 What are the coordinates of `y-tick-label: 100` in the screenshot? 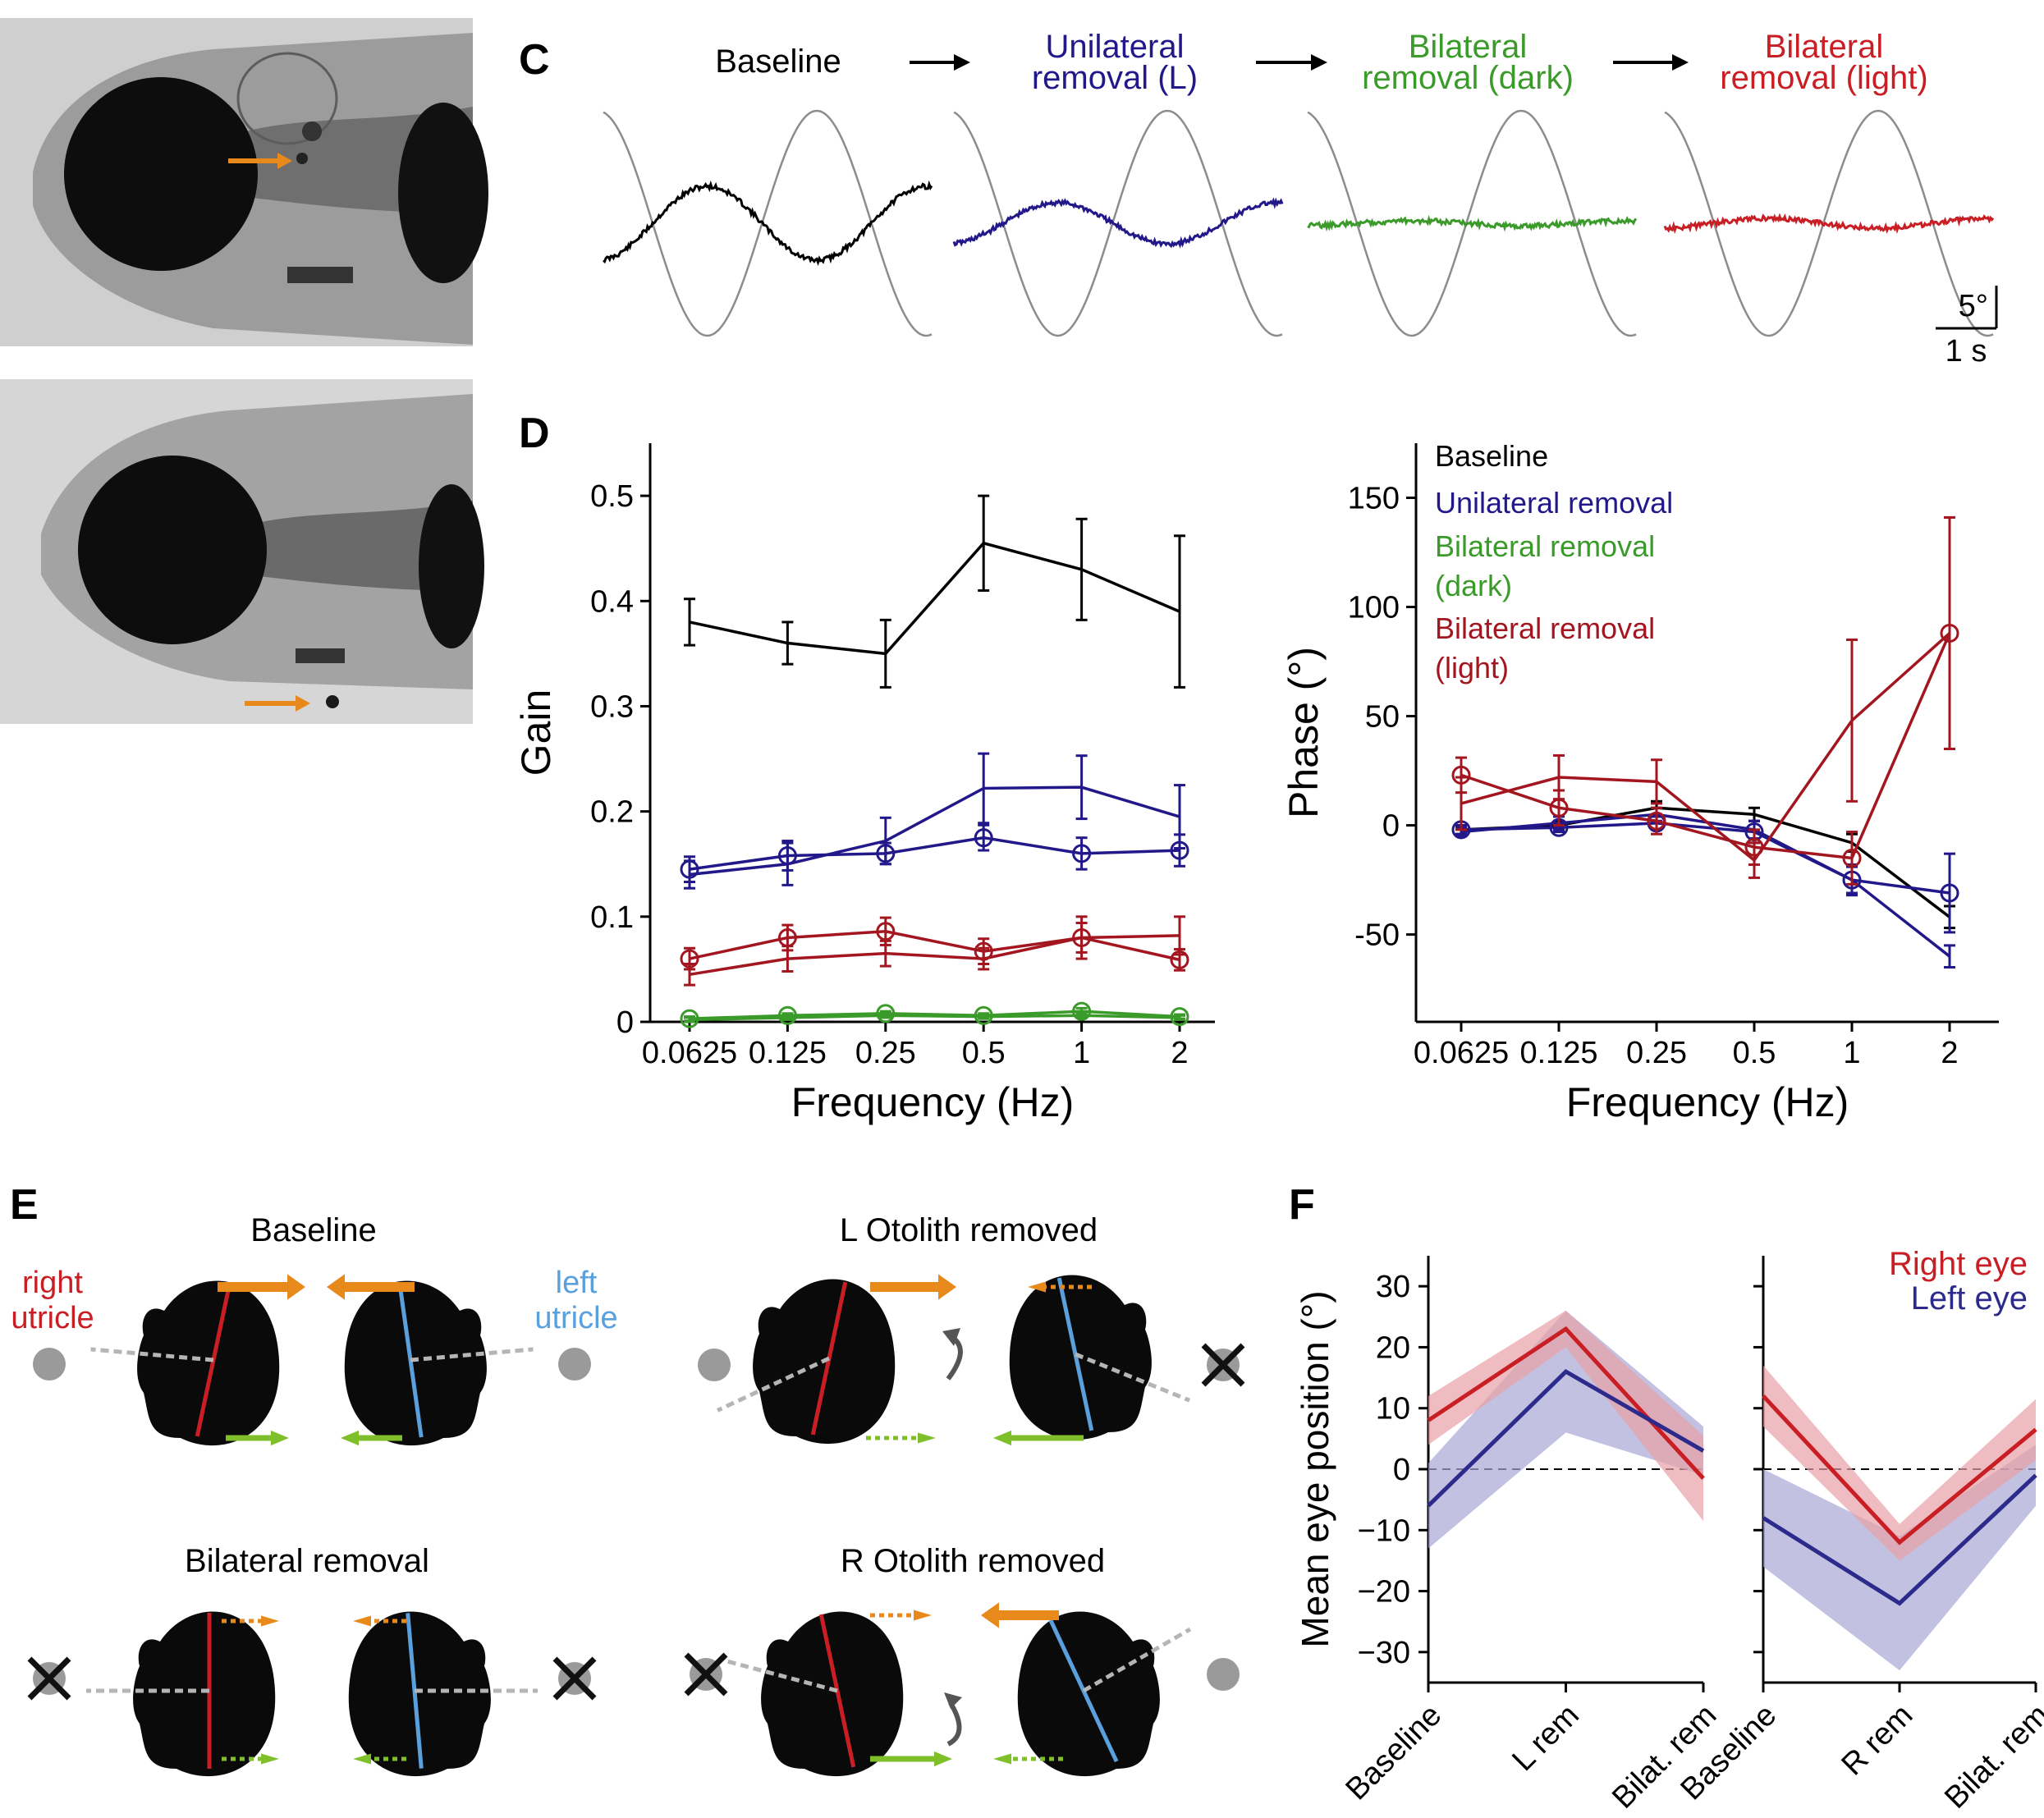 It's located at (1374, 608).